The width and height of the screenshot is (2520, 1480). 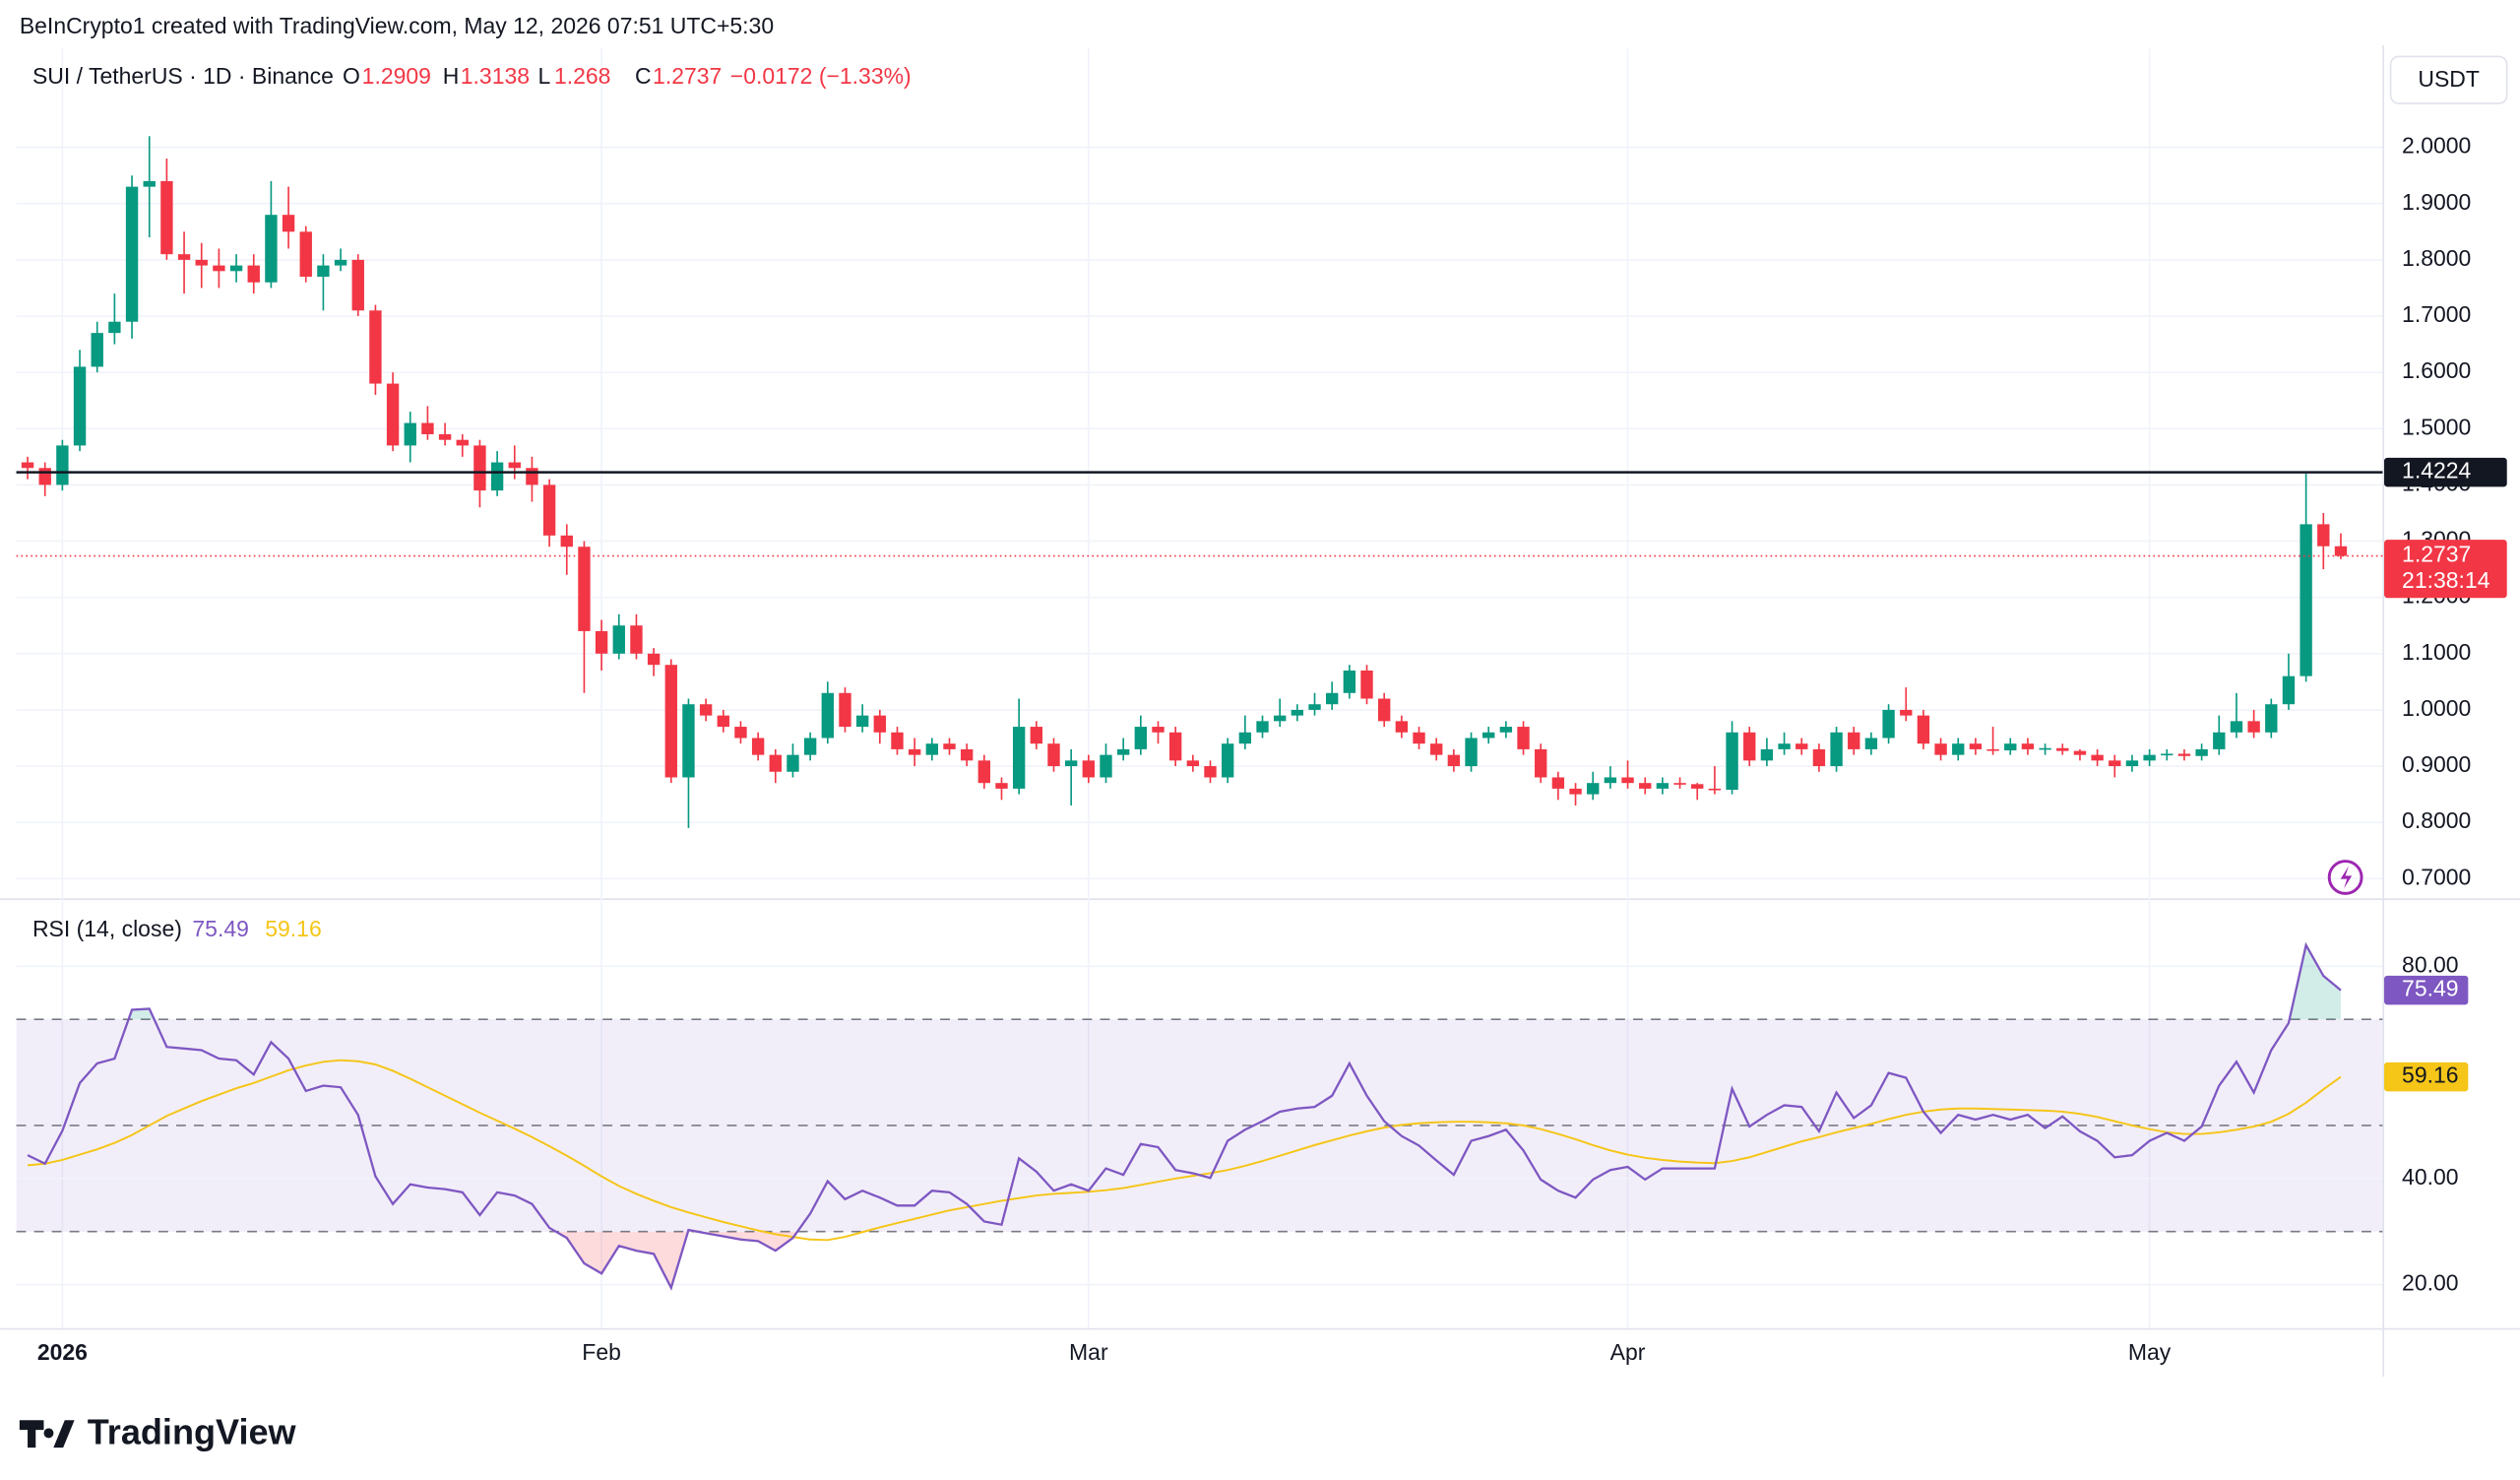 I want to click on currency: USDT, so click(x=2449, y=79).